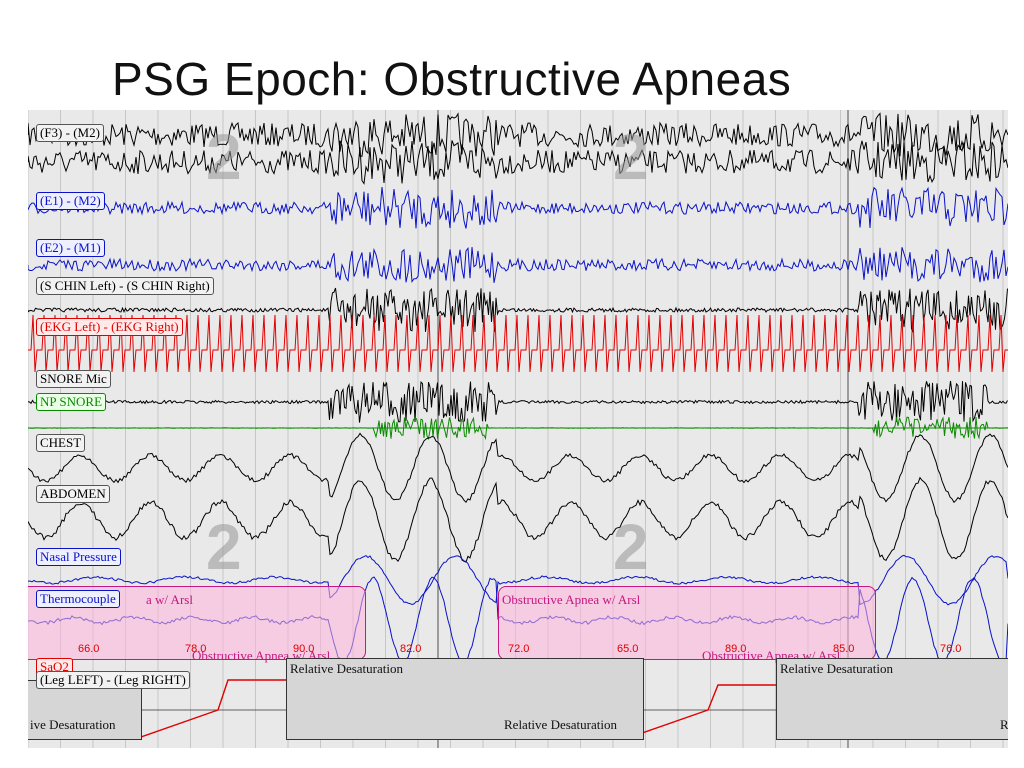 The height and width of the screenshot is (768, 1024). I want to click on chin-emg-trace, so click(518, 310).